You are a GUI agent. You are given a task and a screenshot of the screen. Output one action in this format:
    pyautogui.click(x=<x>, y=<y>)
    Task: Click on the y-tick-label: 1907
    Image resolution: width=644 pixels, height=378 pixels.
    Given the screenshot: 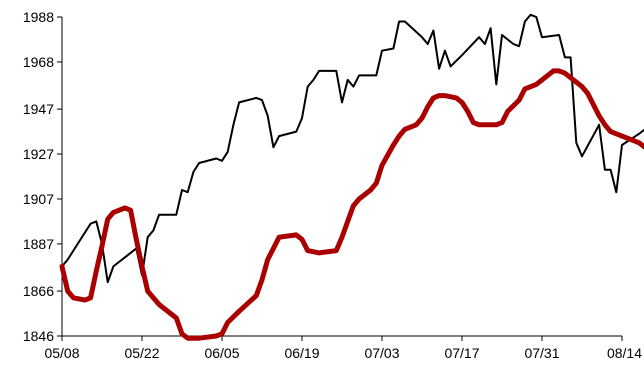 What is the action you would take?
    pyautogui.click(x=38, y=199)
    